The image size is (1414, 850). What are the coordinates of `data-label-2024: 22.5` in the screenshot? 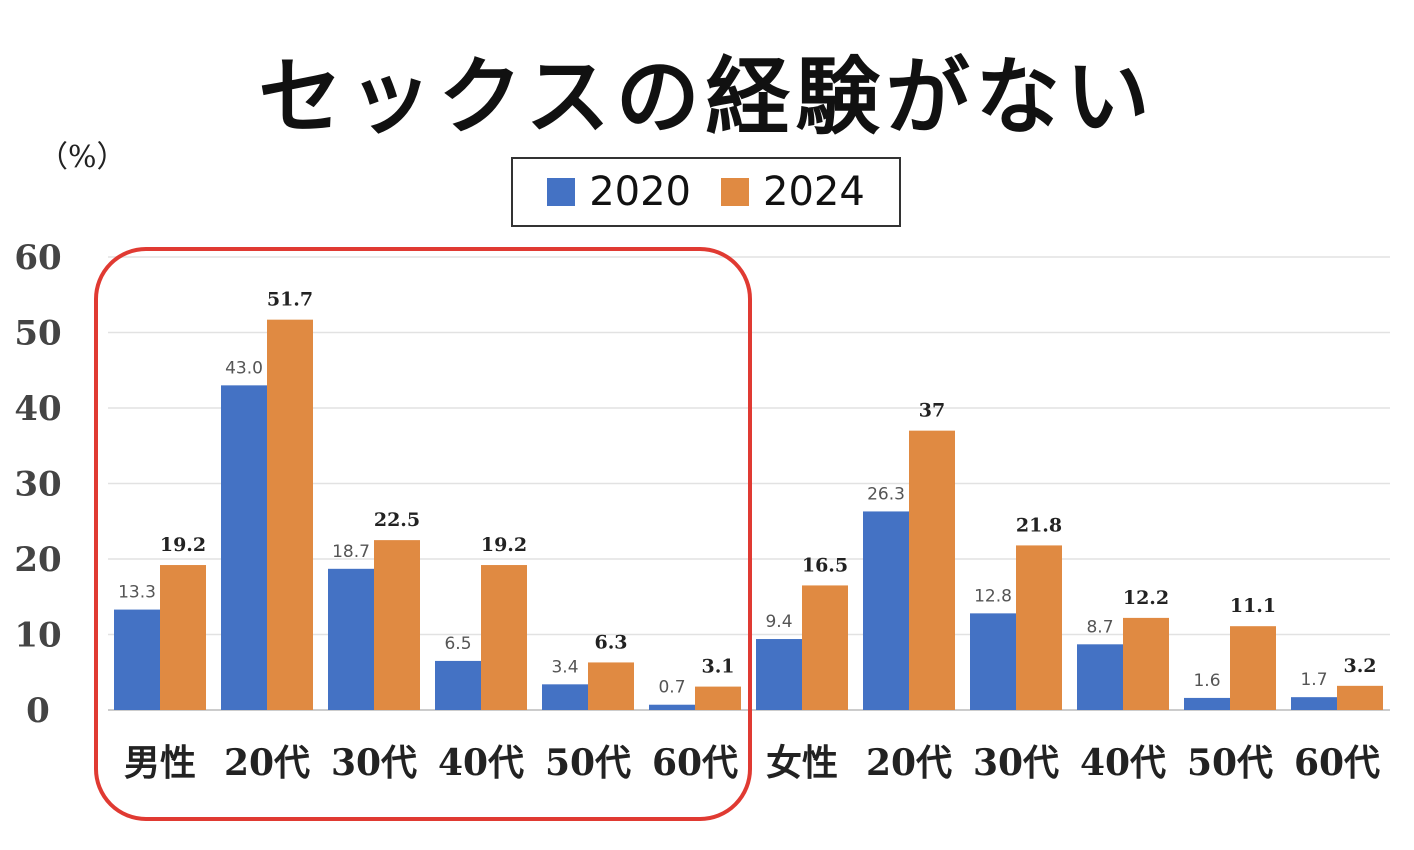 It's located at (397, 520).